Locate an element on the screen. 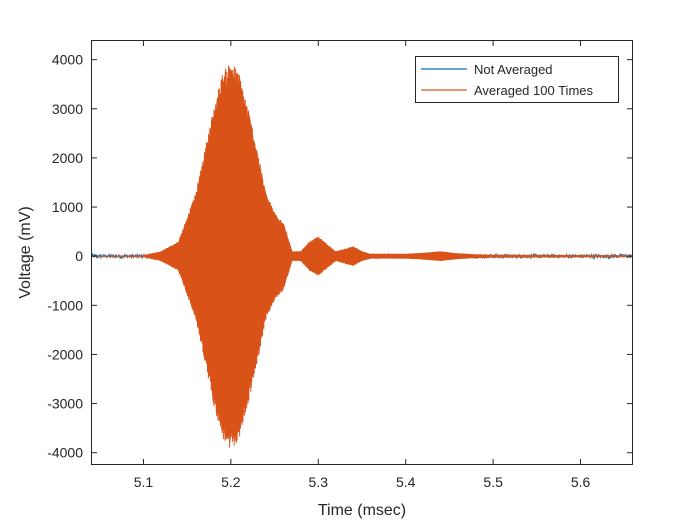 This screenshot has height=525, width=700. legend-box is located at coordinates (517, 79).